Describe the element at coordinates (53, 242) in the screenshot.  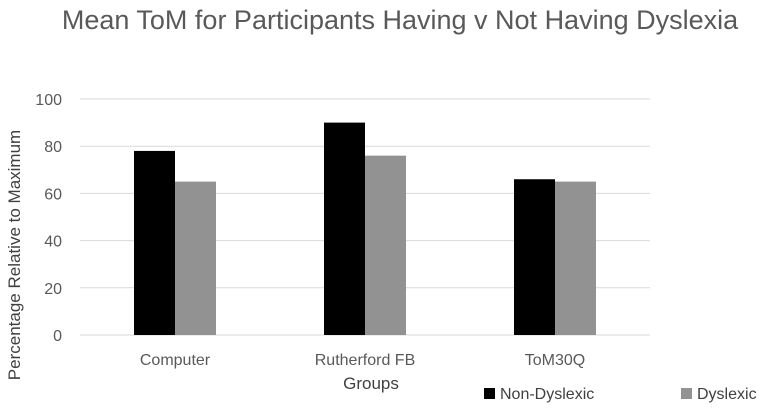
I see `y-tick-label: 40` at that location.